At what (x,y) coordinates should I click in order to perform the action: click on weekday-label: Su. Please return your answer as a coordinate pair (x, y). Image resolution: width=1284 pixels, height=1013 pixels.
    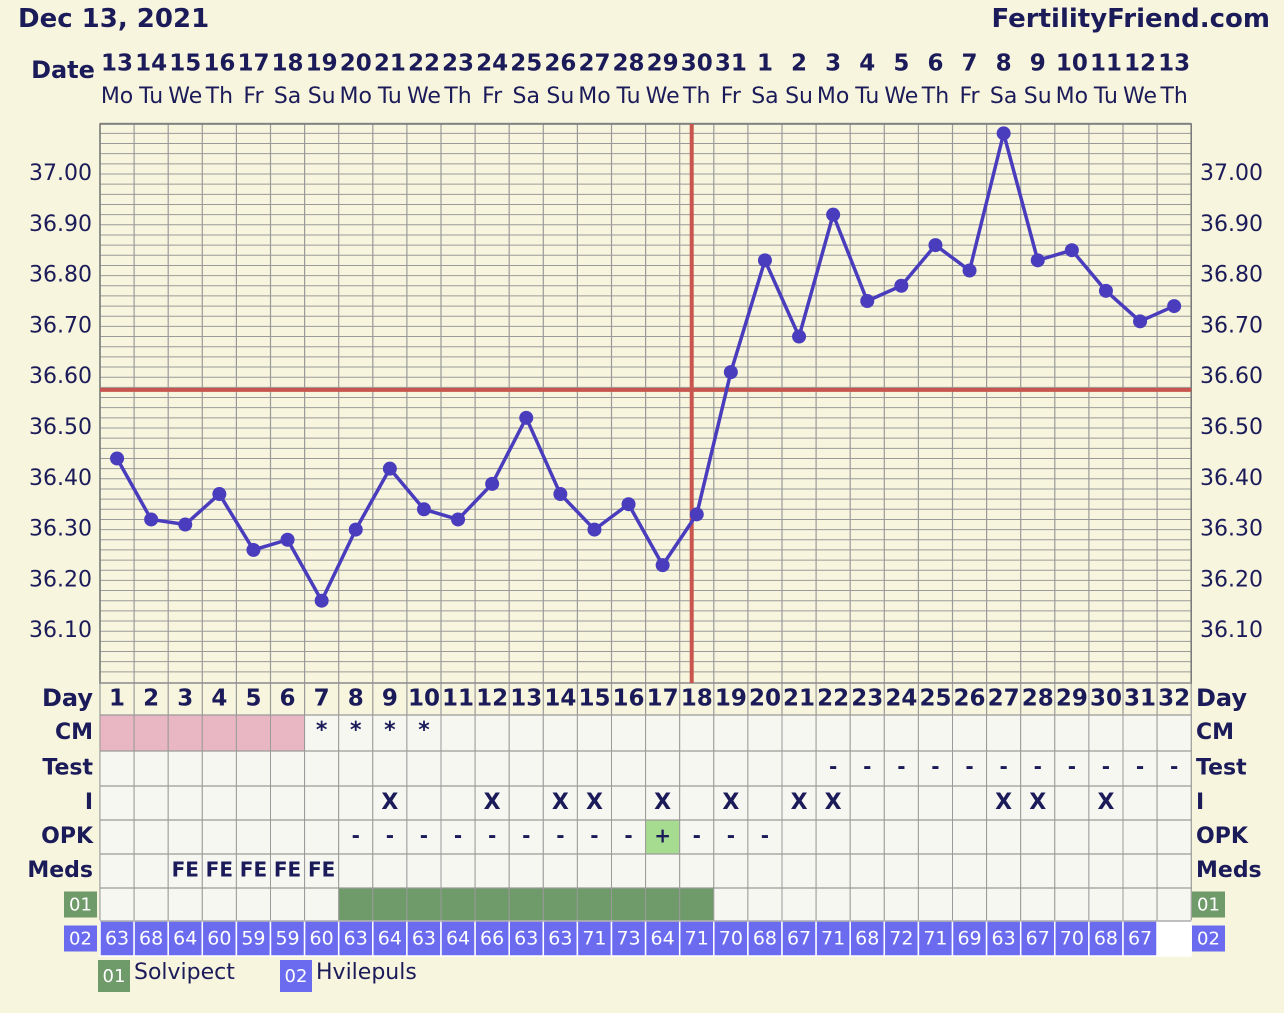
    Looking at the image, I should click on (1038, 96).